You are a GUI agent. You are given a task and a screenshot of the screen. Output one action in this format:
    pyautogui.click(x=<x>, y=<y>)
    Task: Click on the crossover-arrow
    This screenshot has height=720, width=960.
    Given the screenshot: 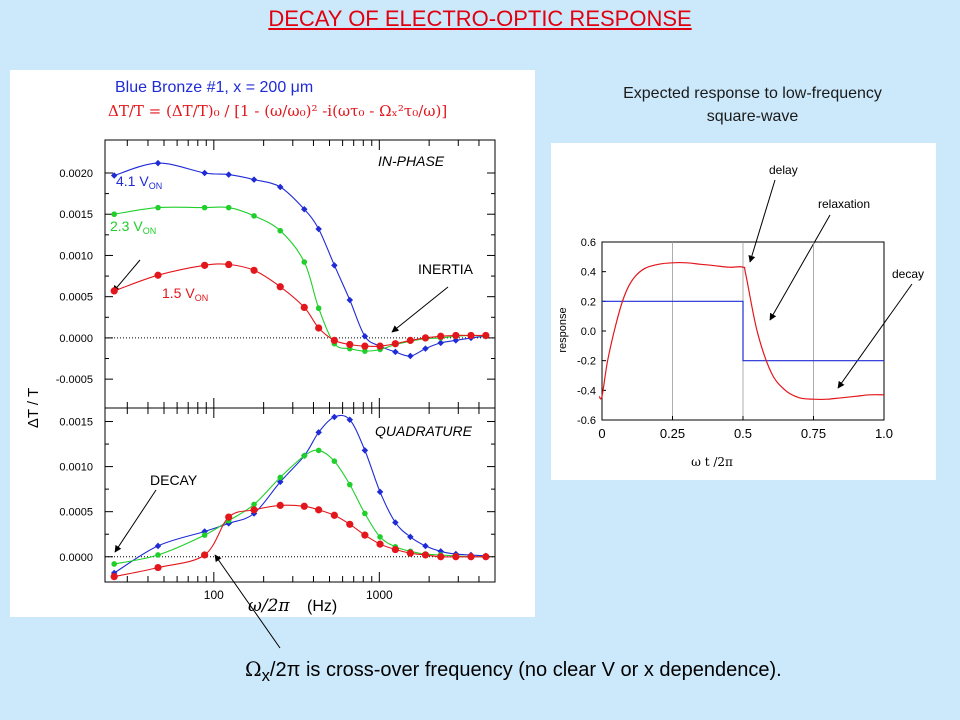 What is the action you would take?
    pyautogui.click(x=247, y=601)
    